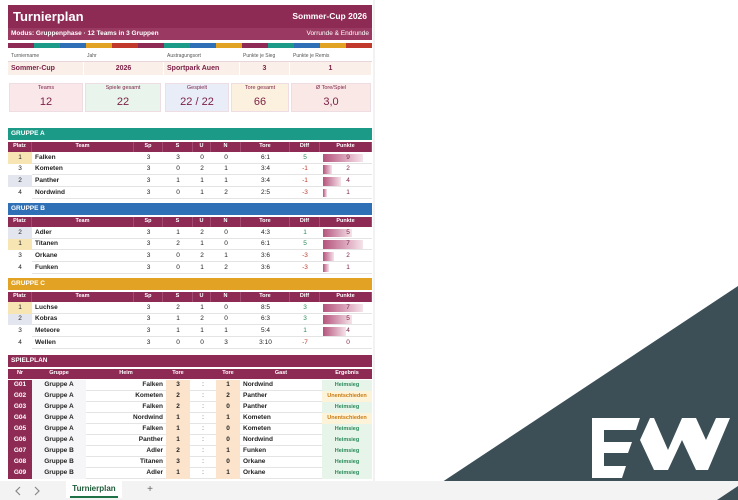  What do you see at coordinates (226, 147) in the screenshot?
I see `column-header: N` at bounding box center [226, 147].